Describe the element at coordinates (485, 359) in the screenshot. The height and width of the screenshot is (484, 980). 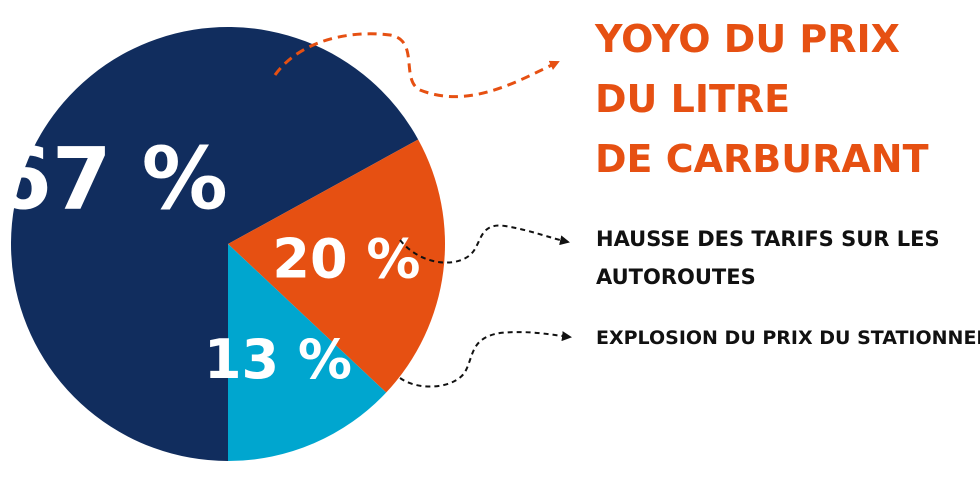
I see `parking-connector-arrow` at that location.